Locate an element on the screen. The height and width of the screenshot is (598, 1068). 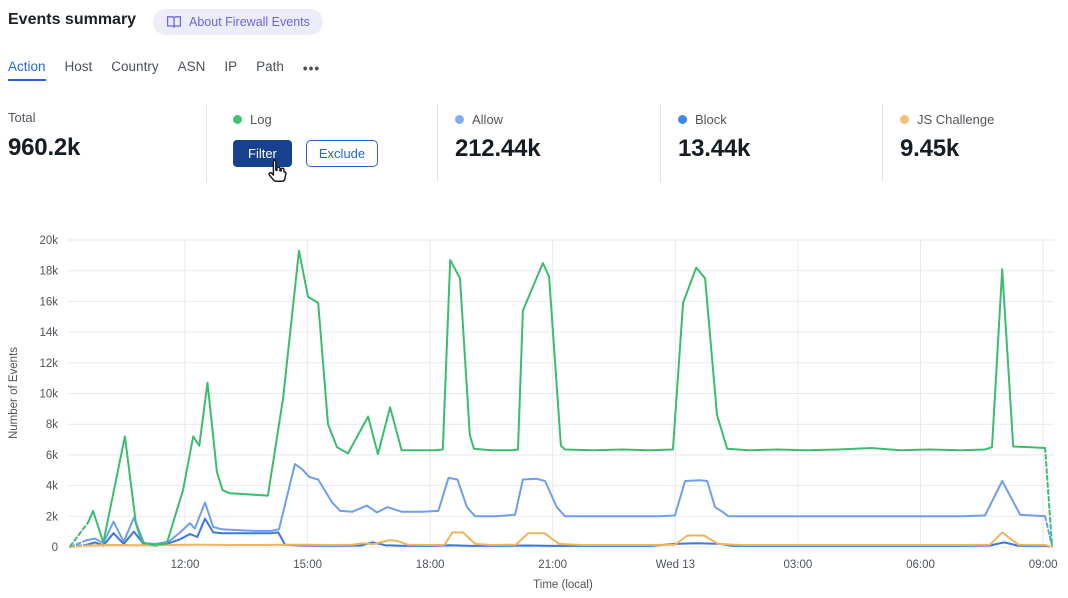
series-line-lead-in-js-challenge is located at coordinates (78, 546).